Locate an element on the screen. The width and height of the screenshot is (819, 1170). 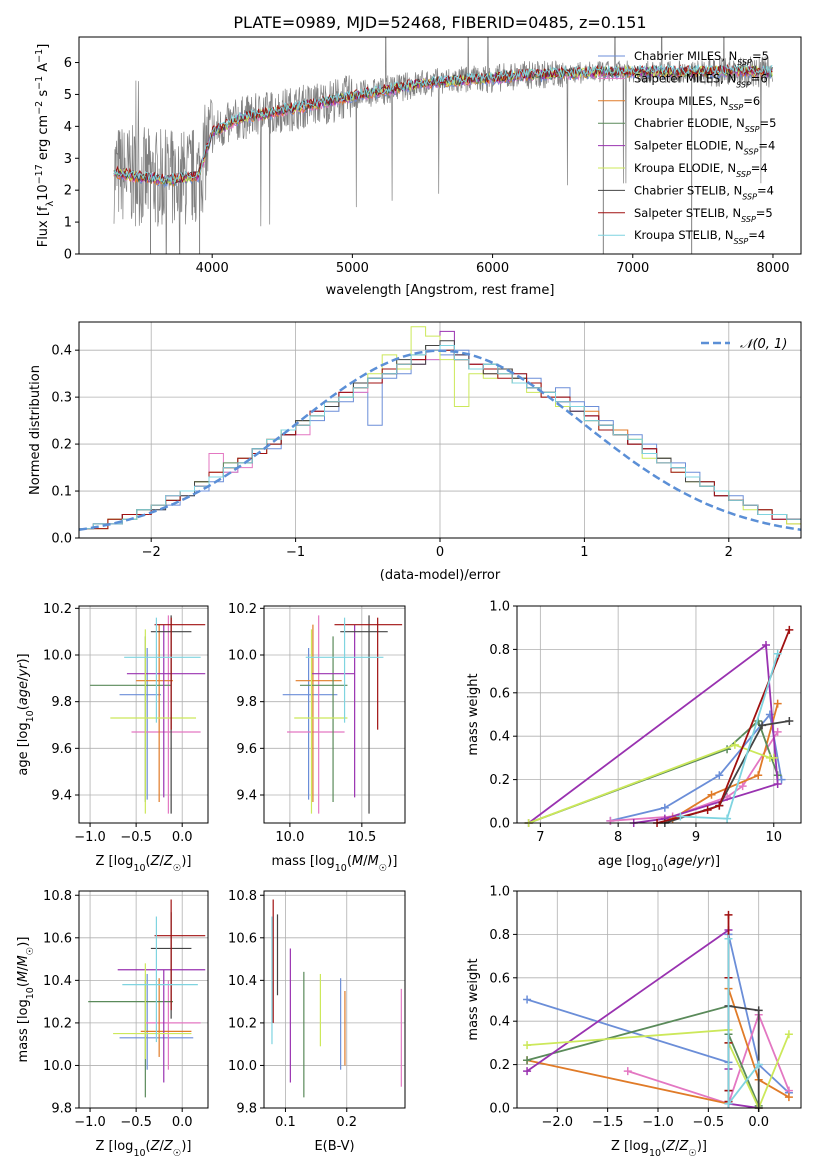
gaussian-curve is located at coordinates (440, 440).